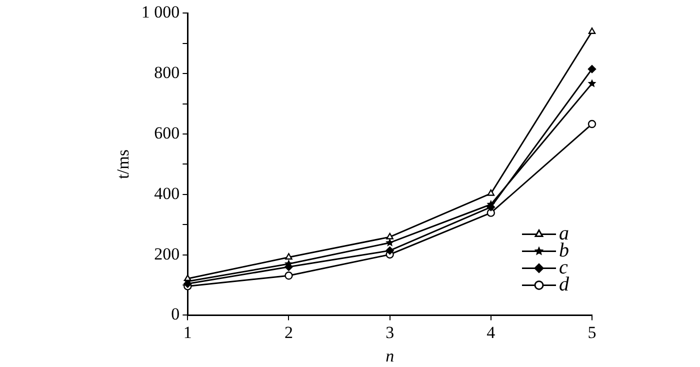 This screenshot has height=367, width=700. I want to click on x-tick-label: 5, so click(592, 332).